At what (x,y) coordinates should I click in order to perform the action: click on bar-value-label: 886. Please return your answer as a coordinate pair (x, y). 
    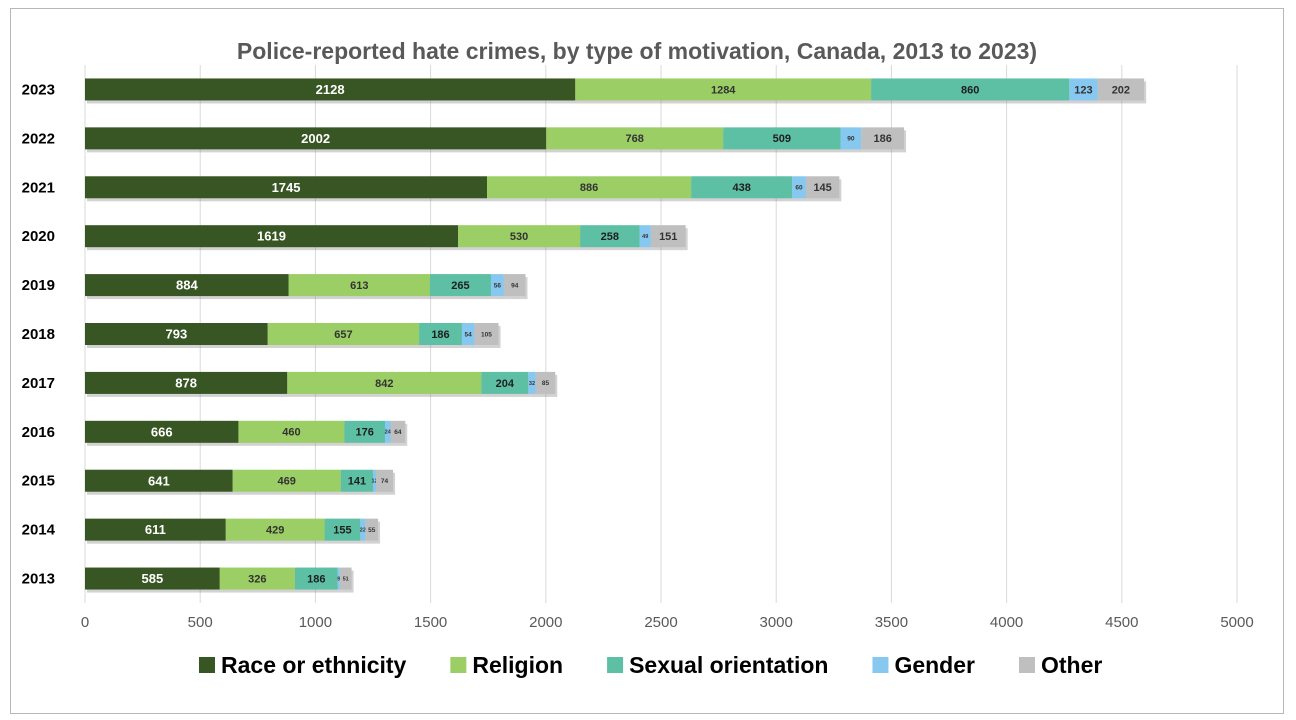
    Looking at the image, I should click on (589, 188).